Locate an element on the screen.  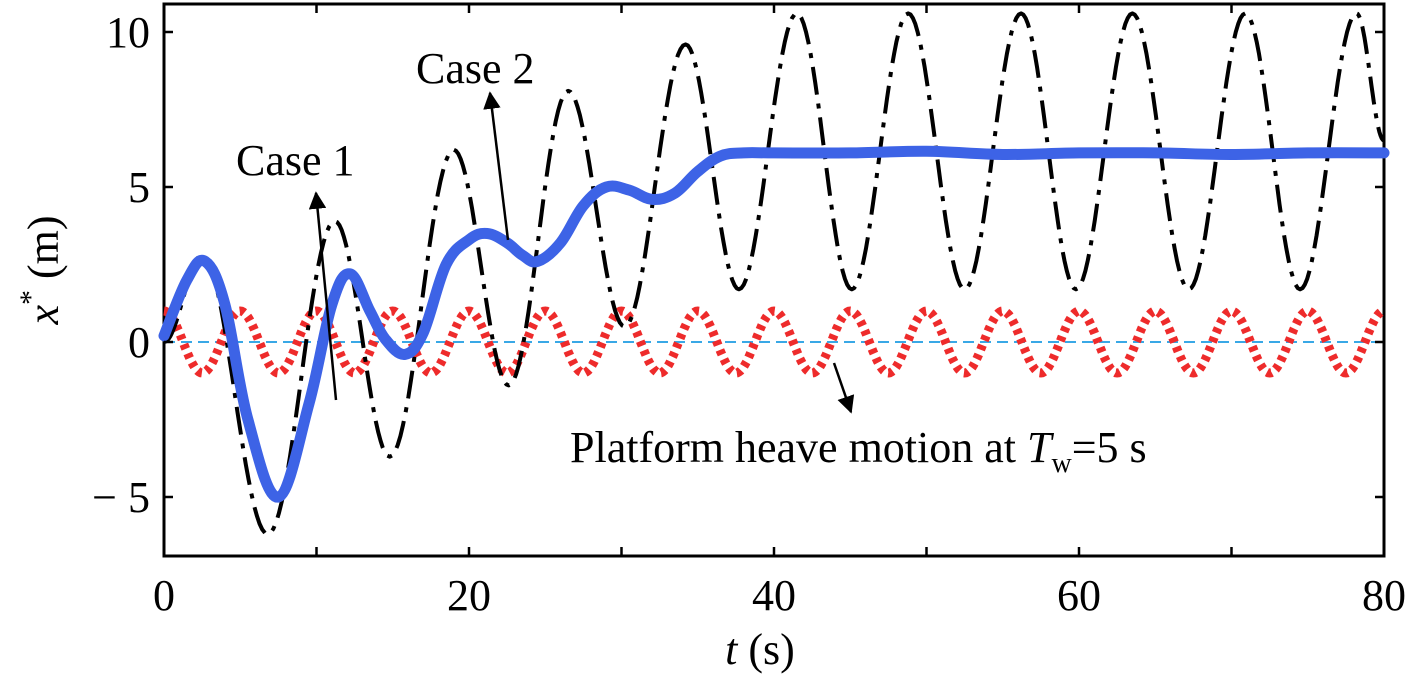
x-tick-label: 40 is located at coordinates (774, 595).